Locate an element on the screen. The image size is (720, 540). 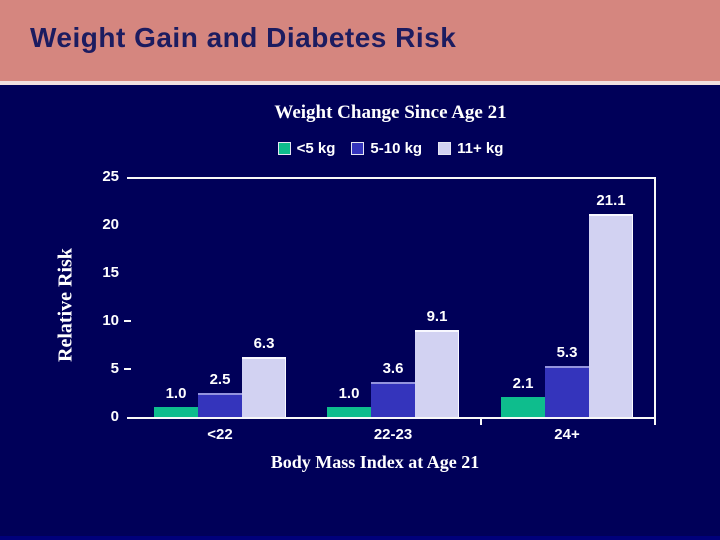
bar-value-label: 21.1 is located at coordinates (611, 201).